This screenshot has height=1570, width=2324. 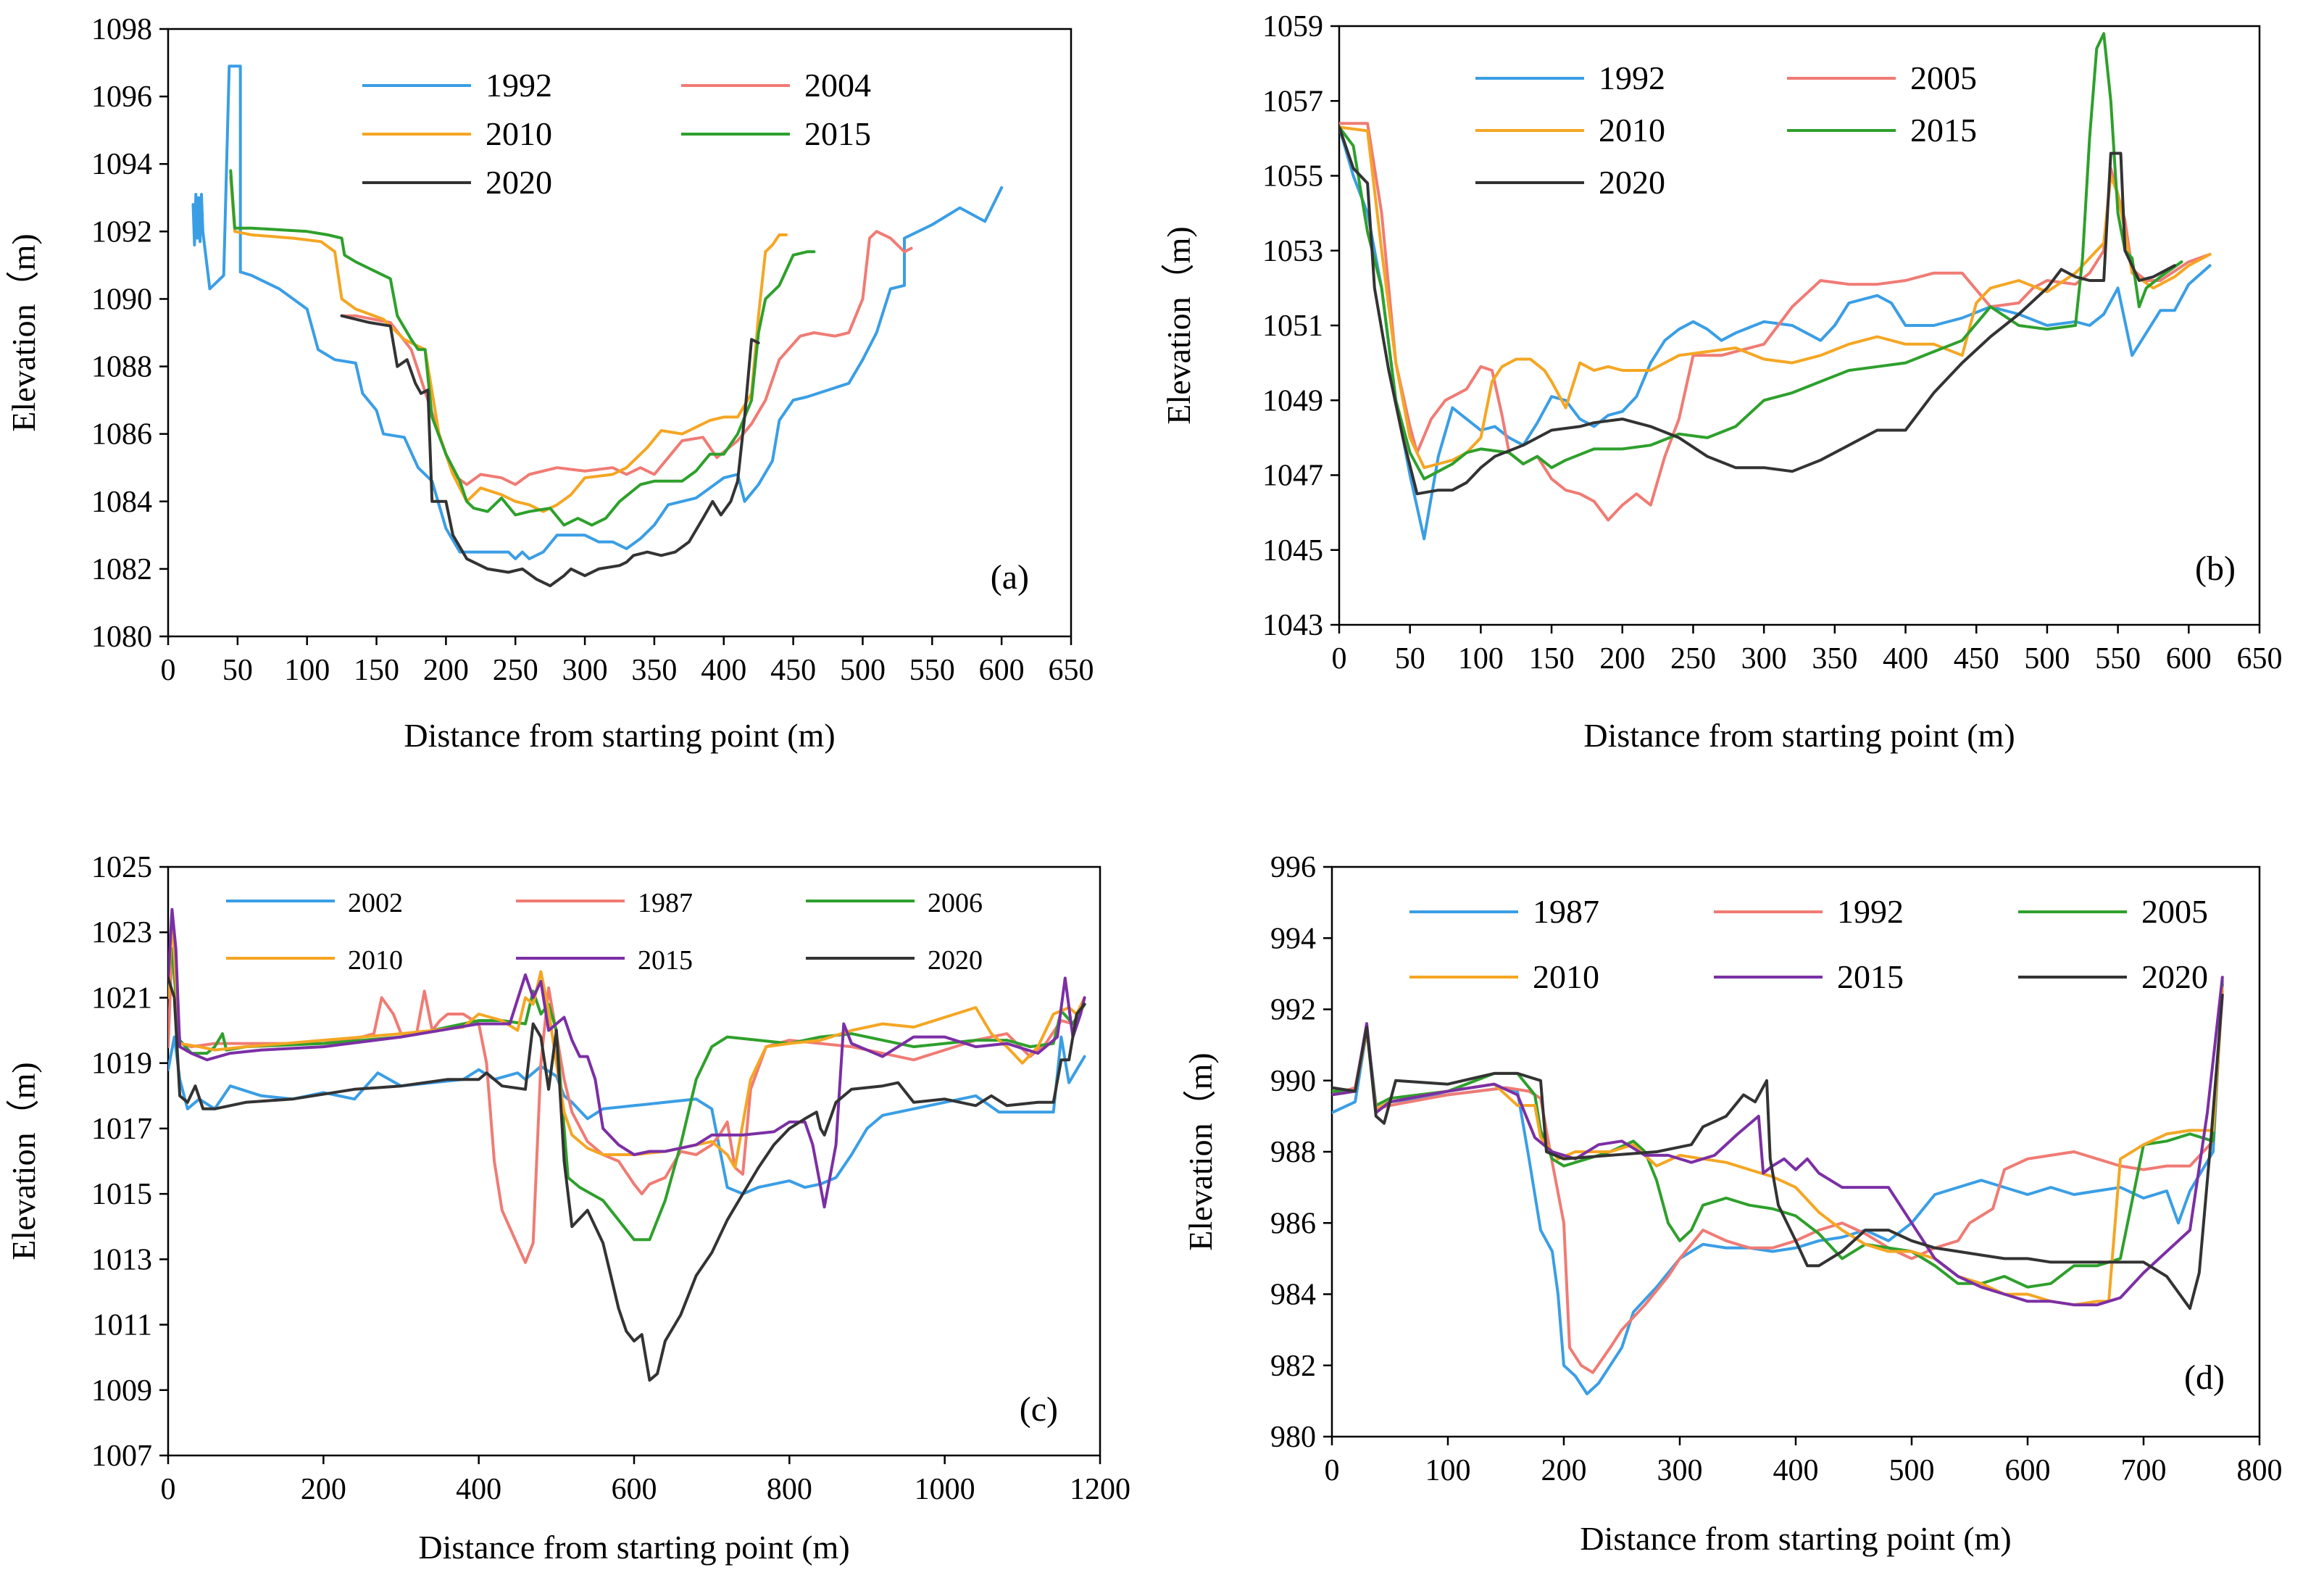 What do you see at coordinates (1100, 1489) in the screenshot?
I see `x-tick-label: 1200` at bounding box center [1100, 1489].